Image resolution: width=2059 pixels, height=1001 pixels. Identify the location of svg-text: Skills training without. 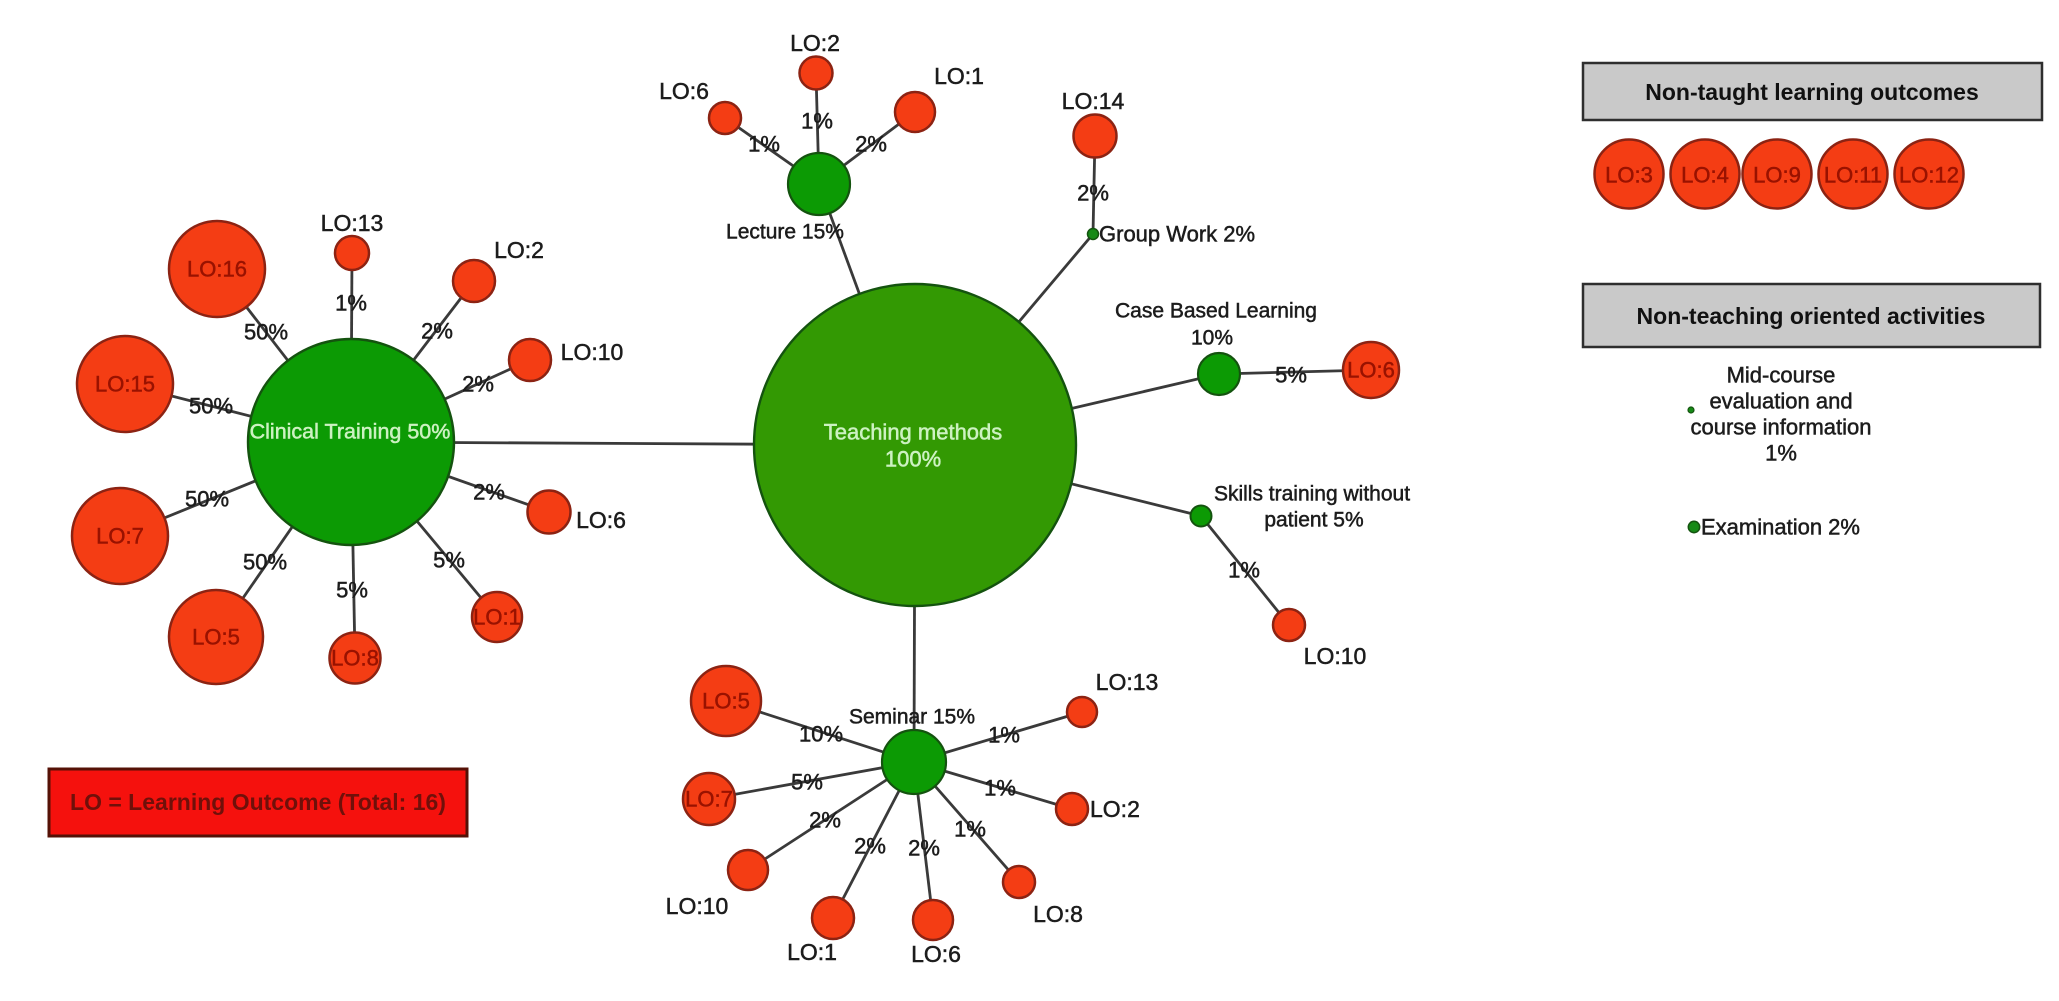
(1312, 493).